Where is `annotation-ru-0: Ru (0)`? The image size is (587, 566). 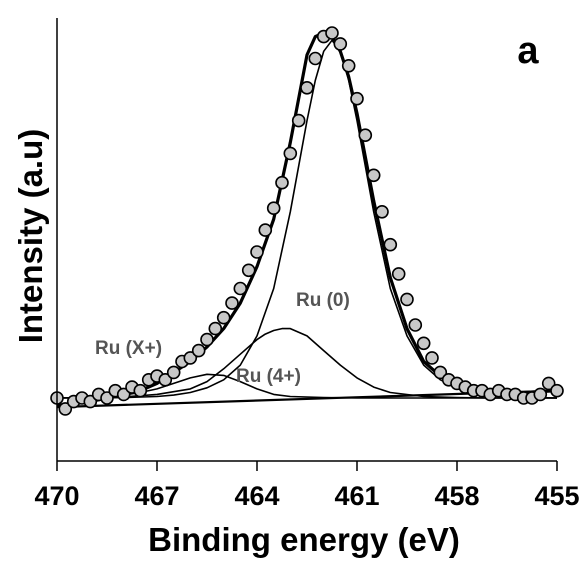
annotation-ru-0: Ru (0) is located at coordinates (323, 300).